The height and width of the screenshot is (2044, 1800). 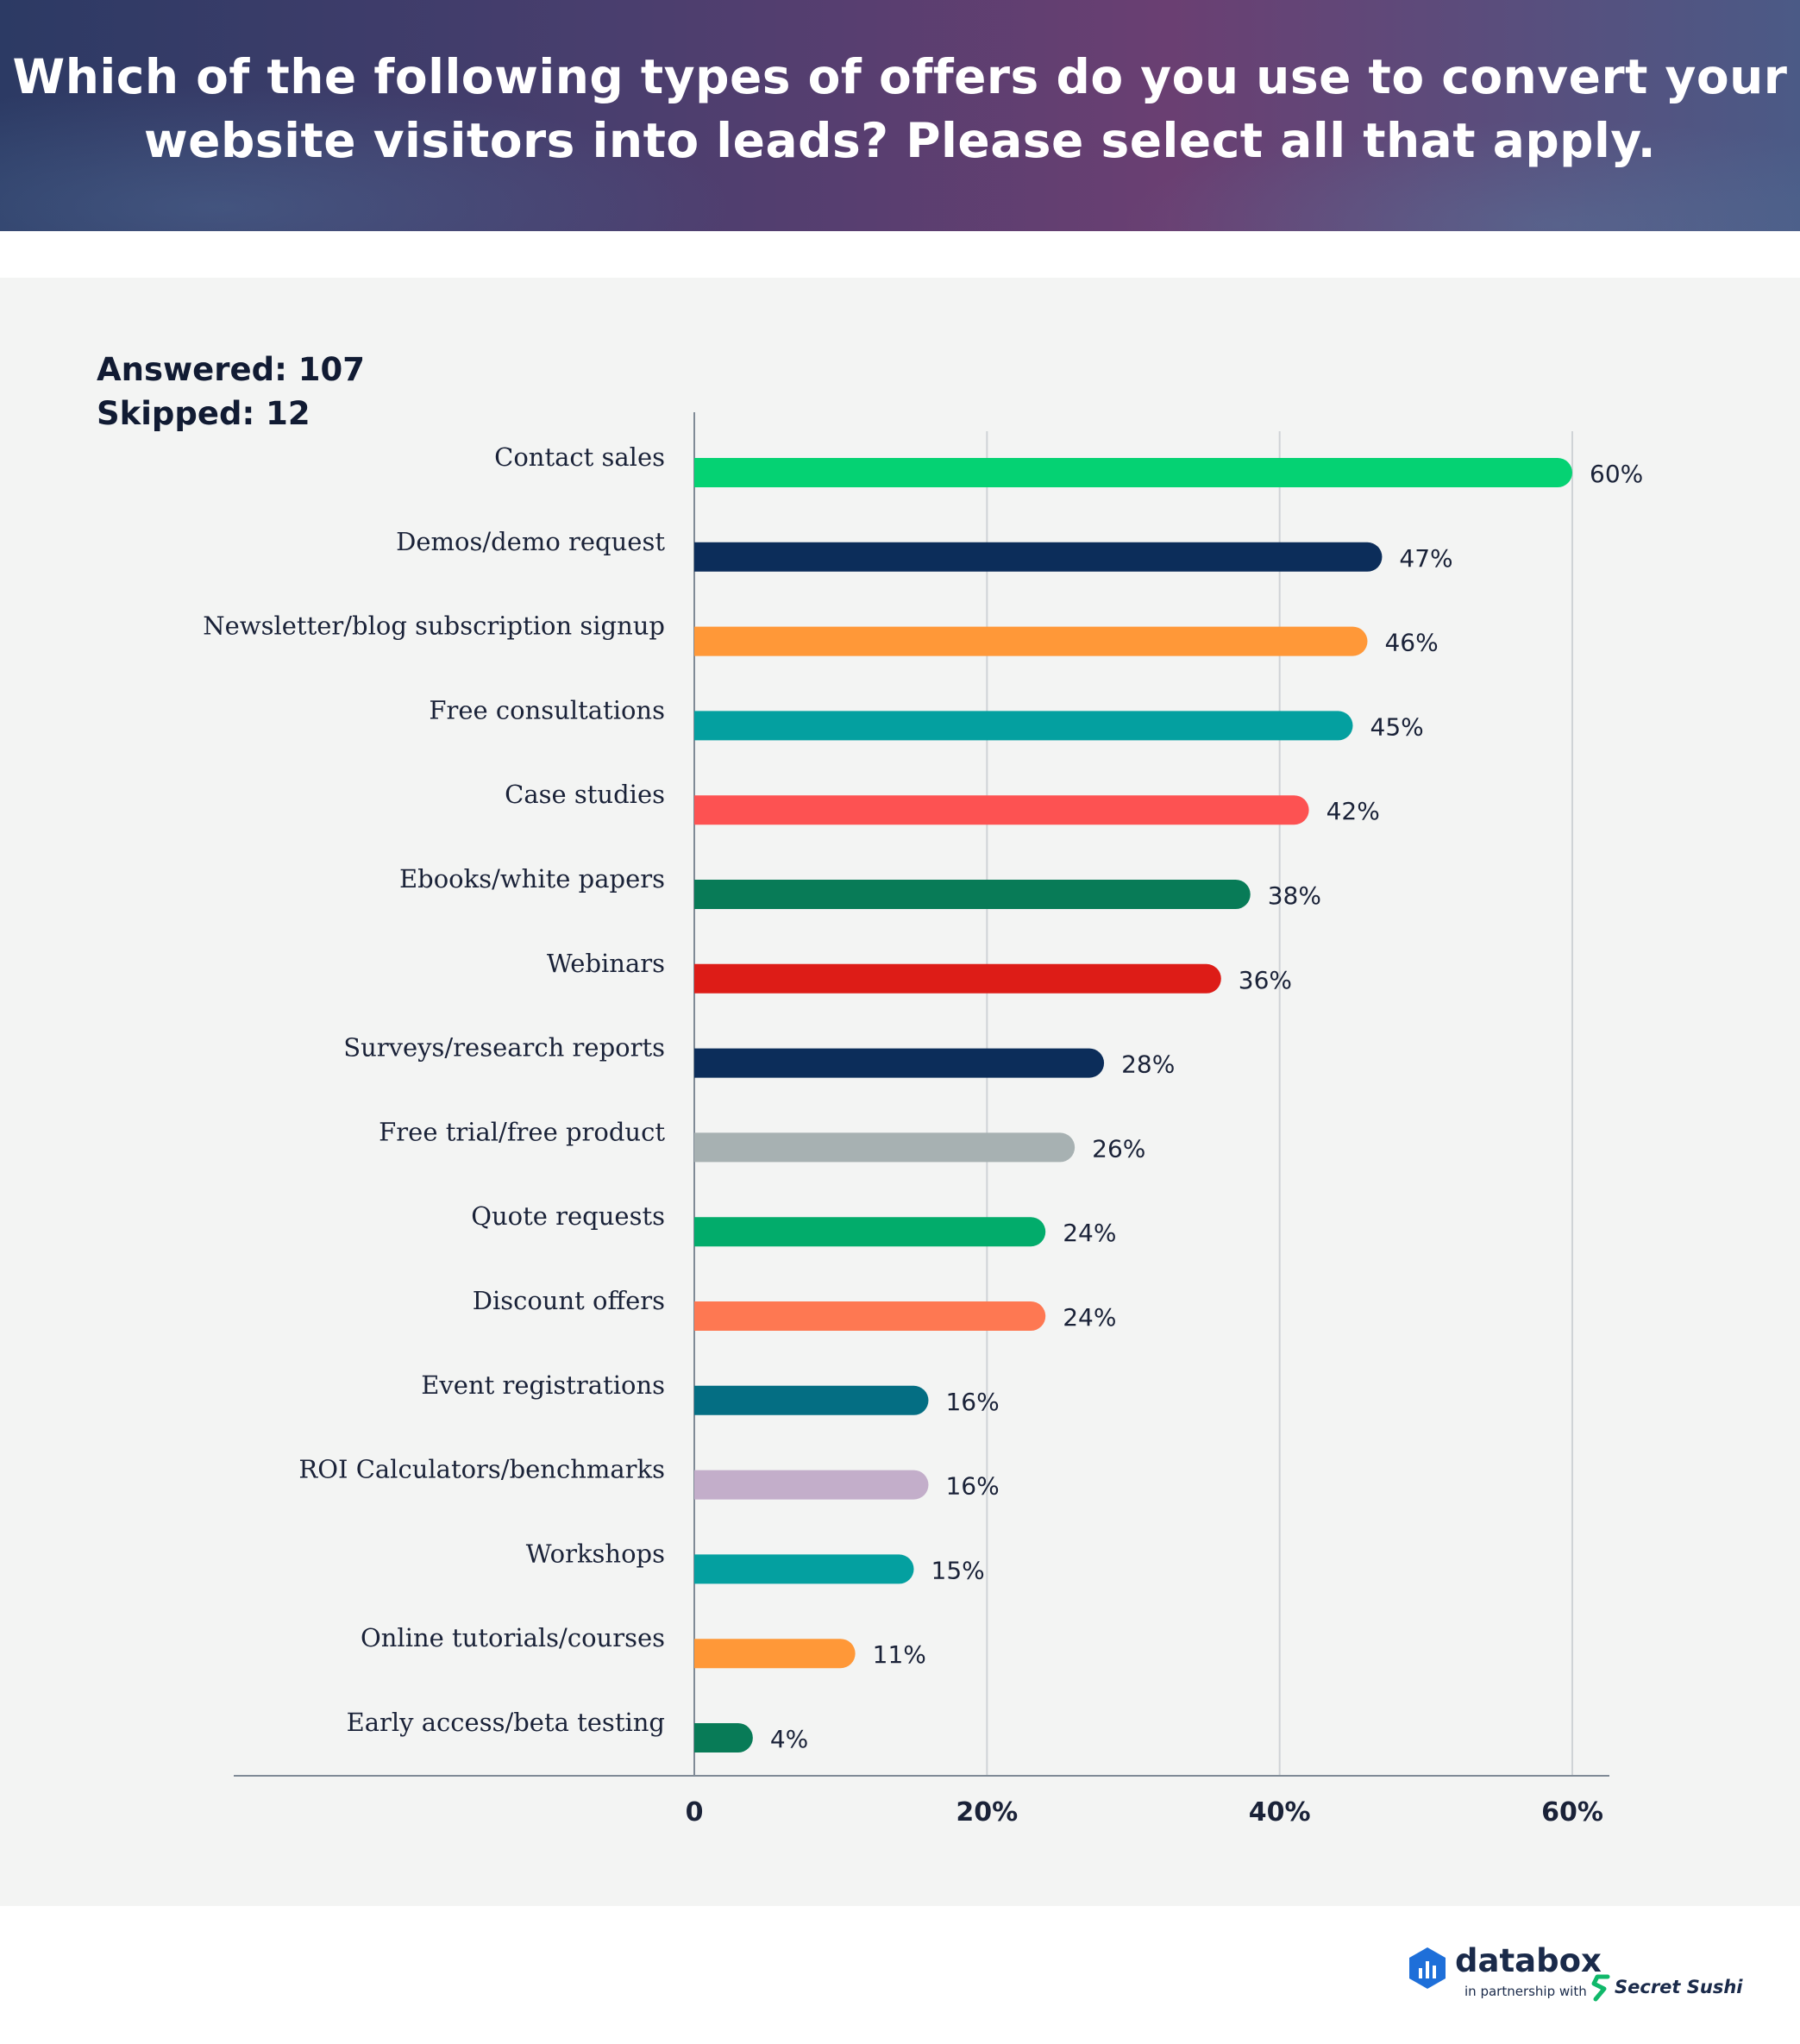 I want to click on x-tick-label: 40%, so click(x=1280, y=1812).